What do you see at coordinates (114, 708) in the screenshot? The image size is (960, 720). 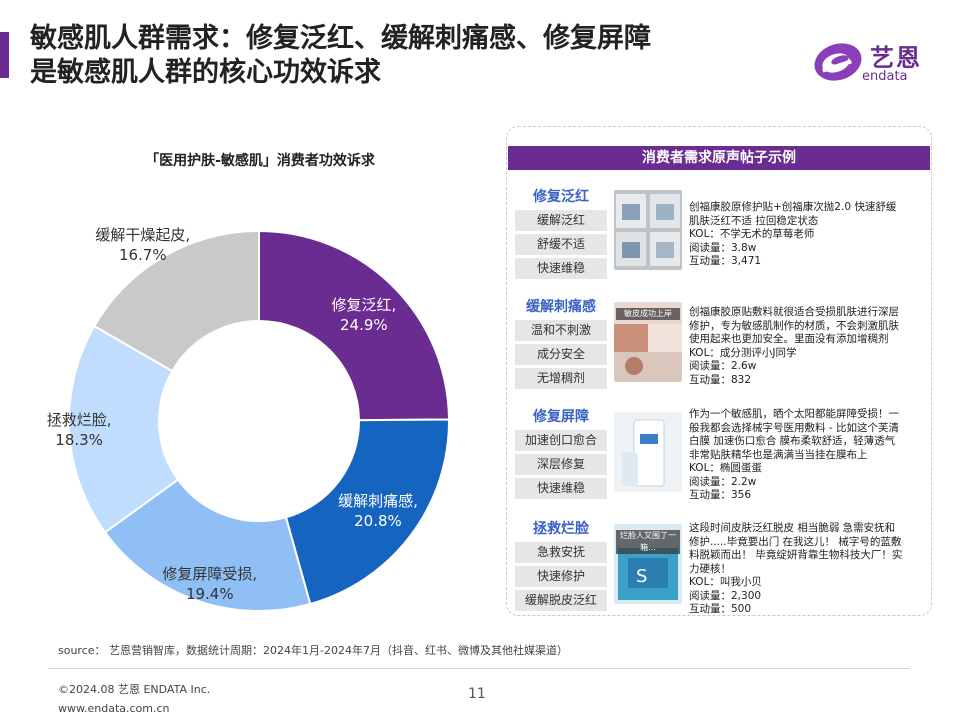 I see `website-link: www.endata.com.cn` at bounding box center [114, 708].